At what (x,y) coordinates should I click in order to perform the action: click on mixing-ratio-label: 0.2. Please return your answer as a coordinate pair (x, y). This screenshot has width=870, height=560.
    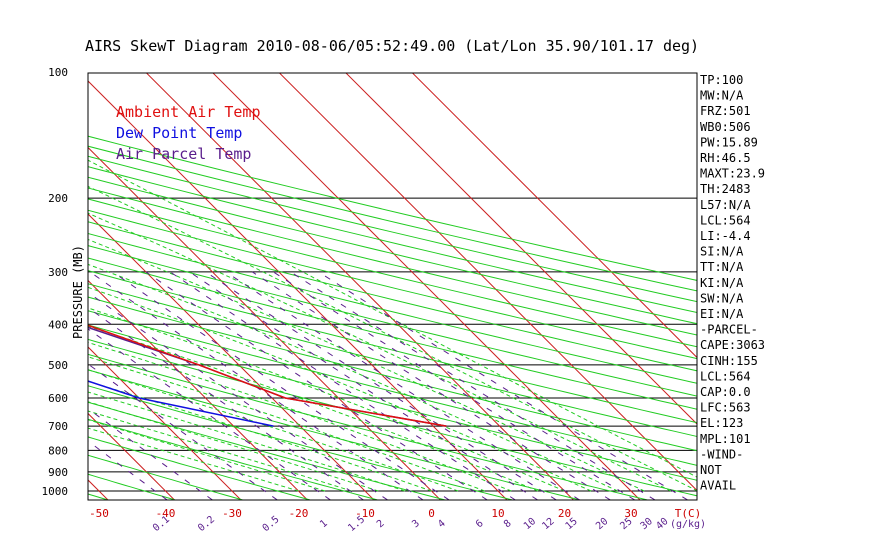
    Looking at the image, I should click on (206, 524).